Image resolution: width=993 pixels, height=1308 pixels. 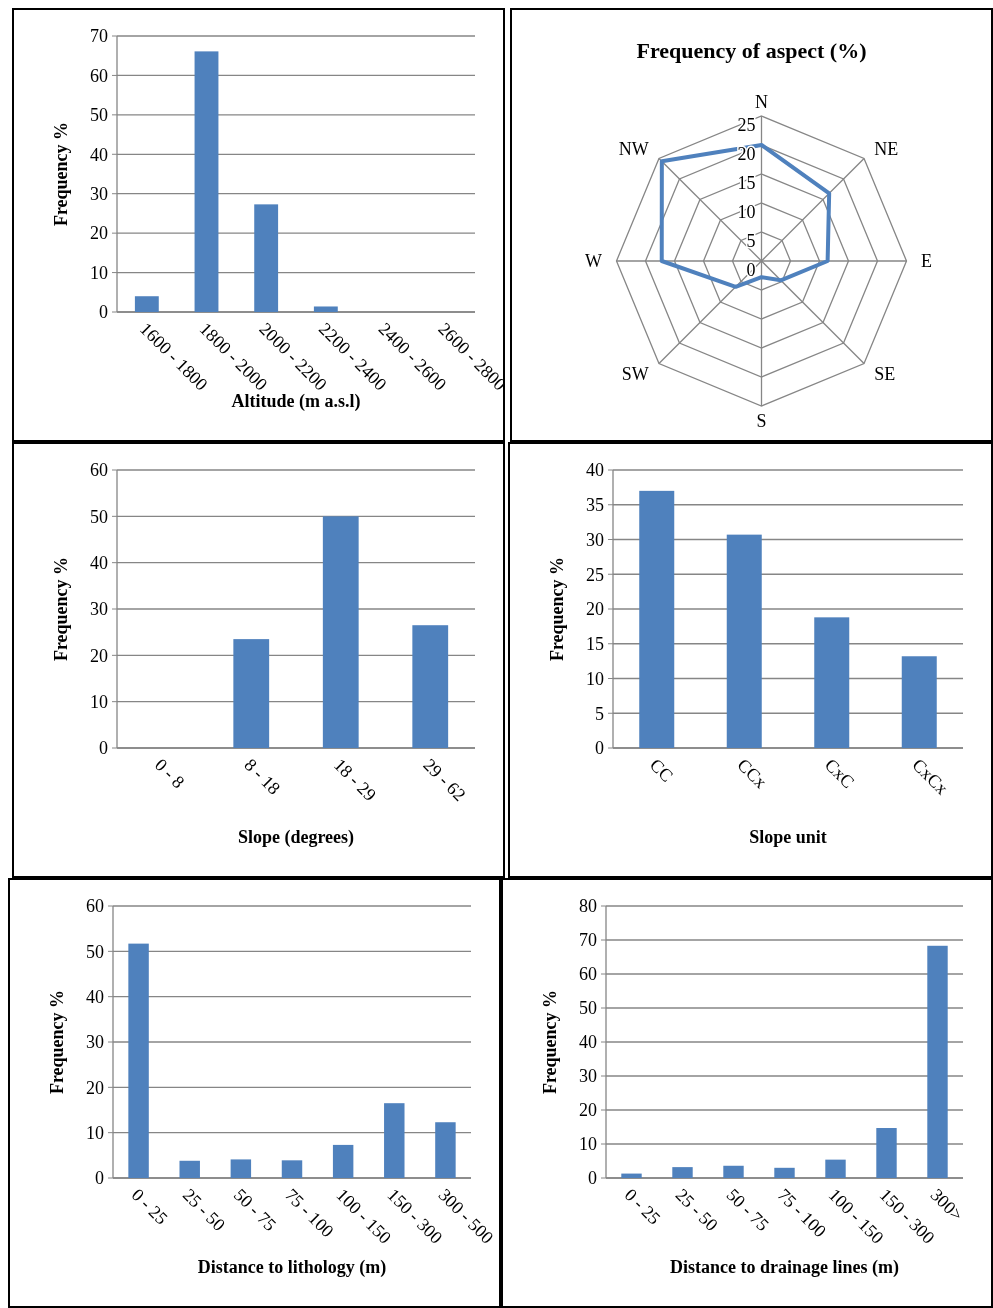 What do you see at coordinates (784, 1267) in the screenshot?
I see `x-axis-title: Distance to drainage lines (m)` at bounding box center [784, 1267].